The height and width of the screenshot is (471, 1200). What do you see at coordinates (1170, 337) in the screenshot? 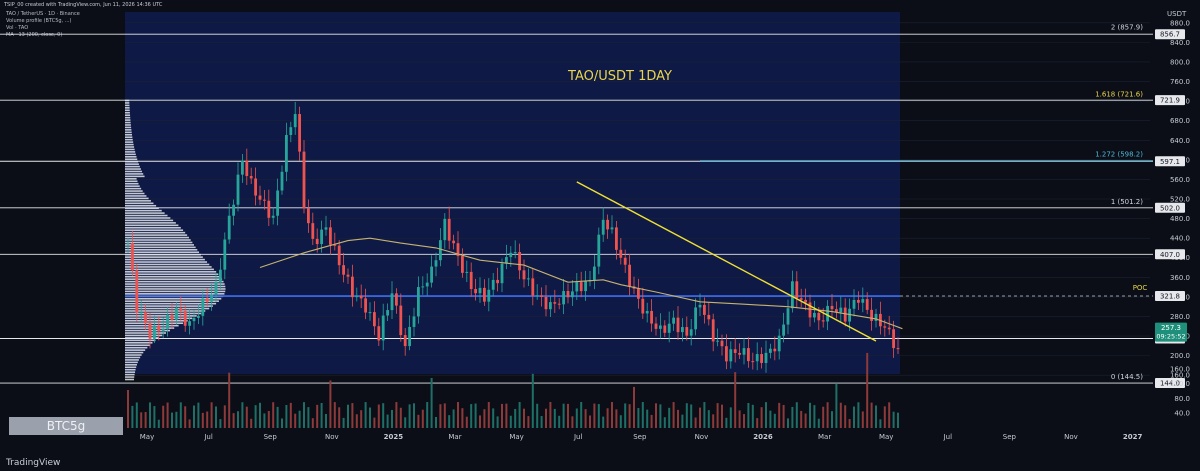
I see `countdown-label: 09:25:52` at bounding box center [1170, 337].